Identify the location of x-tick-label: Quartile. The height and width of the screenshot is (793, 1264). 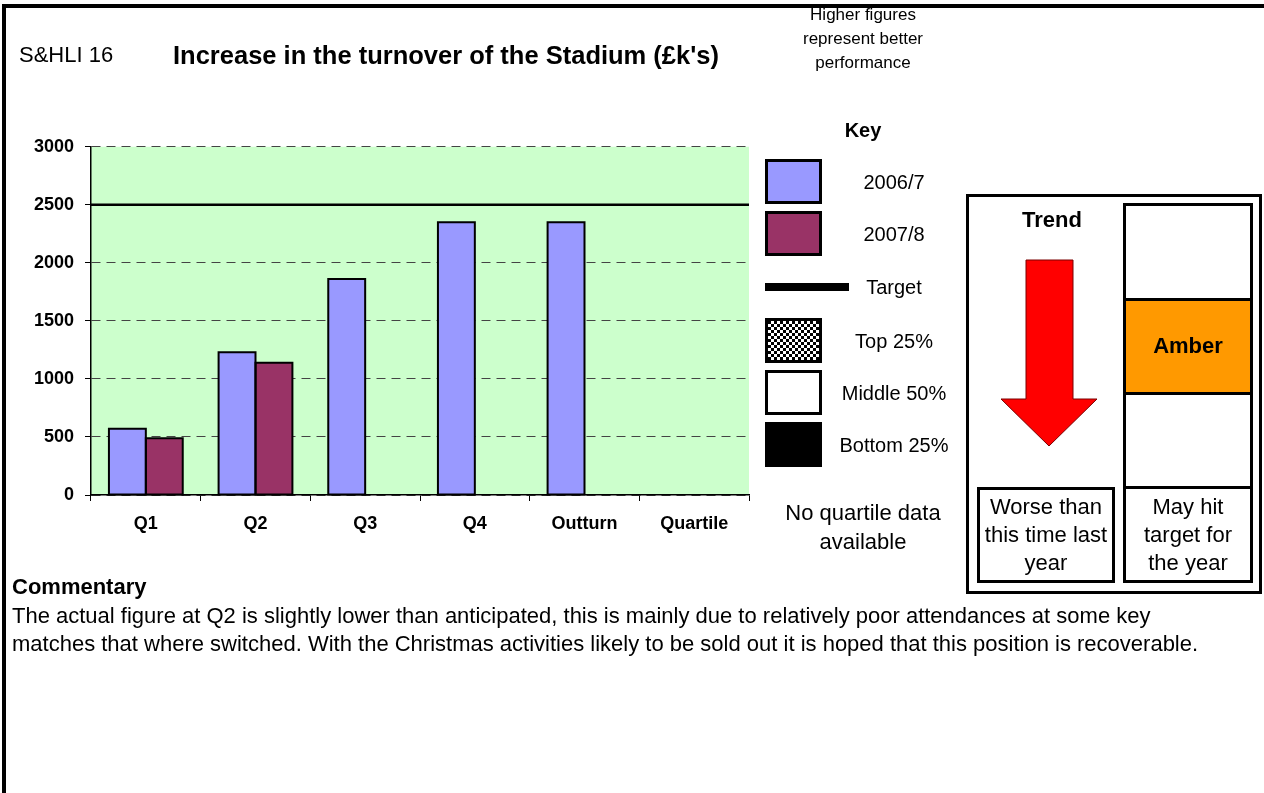
(694, 522).